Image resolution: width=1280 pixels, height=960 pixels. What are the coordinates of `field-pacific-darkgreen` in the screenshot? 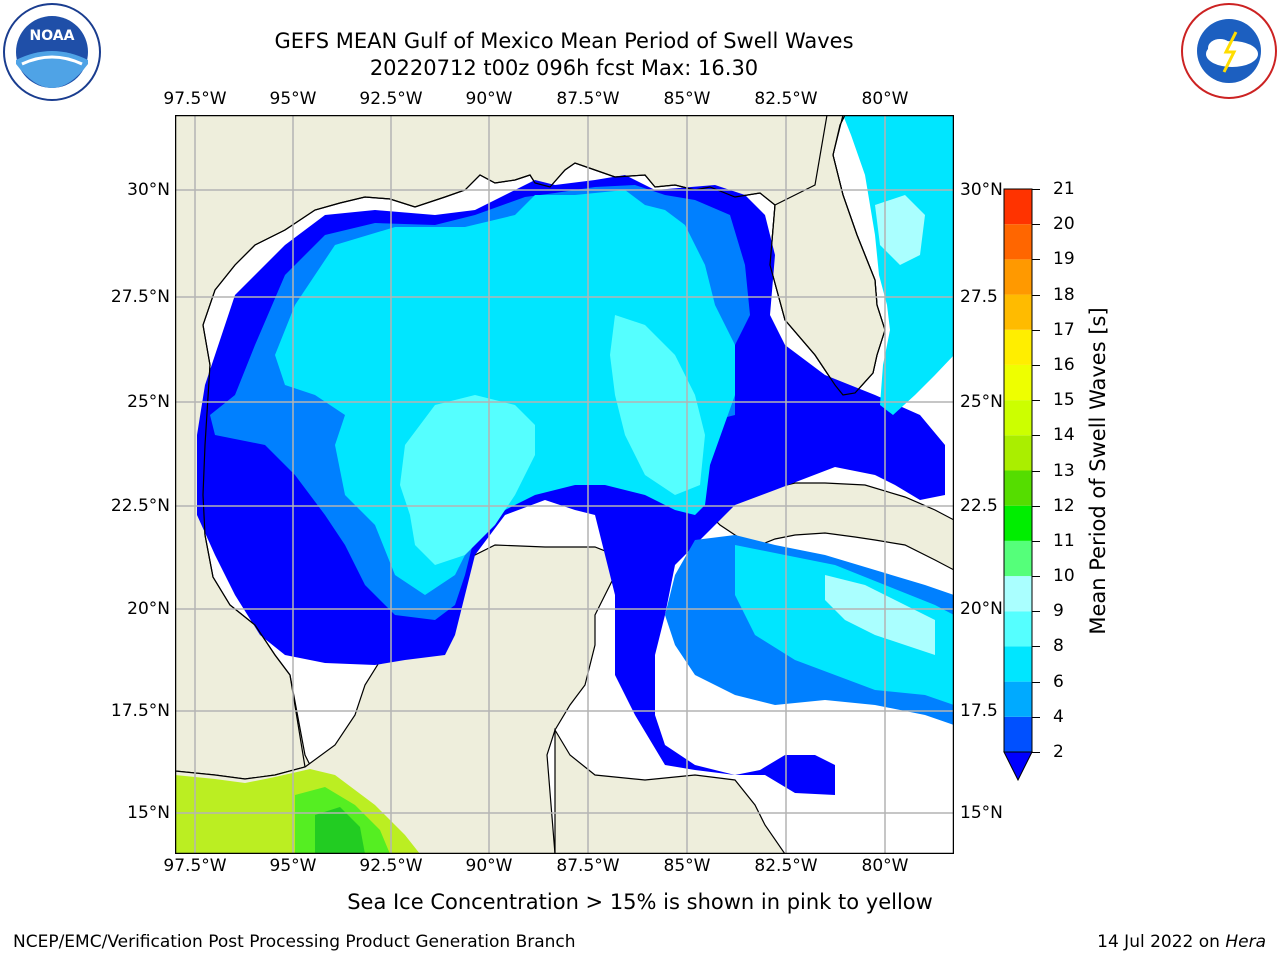 It's located at (340, 830).